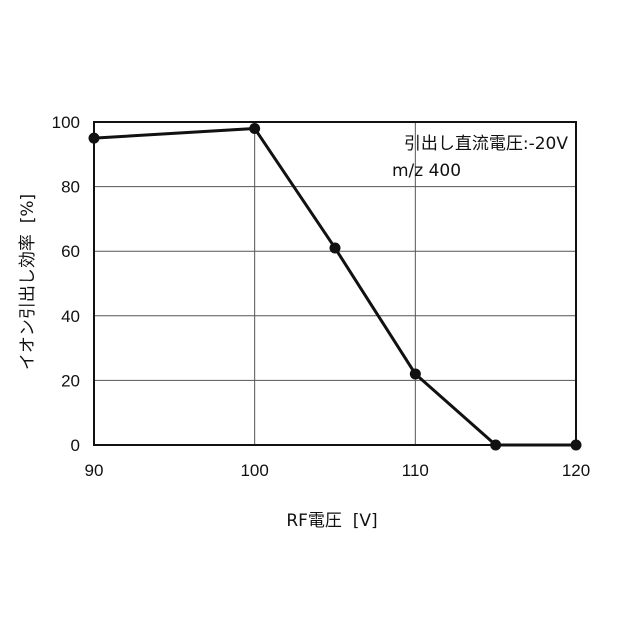 This screenshot has width=640, height=640. Describe the element at coordinates (70, 380) in the screenshot. I see `y-tick-label: 20` at that location.